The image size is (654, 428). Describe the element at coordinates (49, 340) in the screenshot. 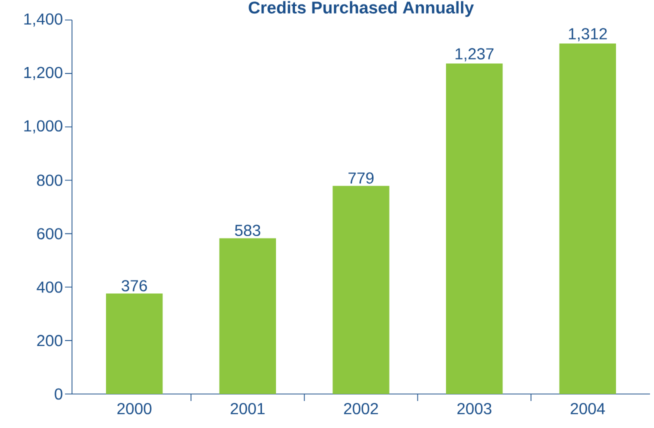

I see `y-tick-label: 200` at that location.